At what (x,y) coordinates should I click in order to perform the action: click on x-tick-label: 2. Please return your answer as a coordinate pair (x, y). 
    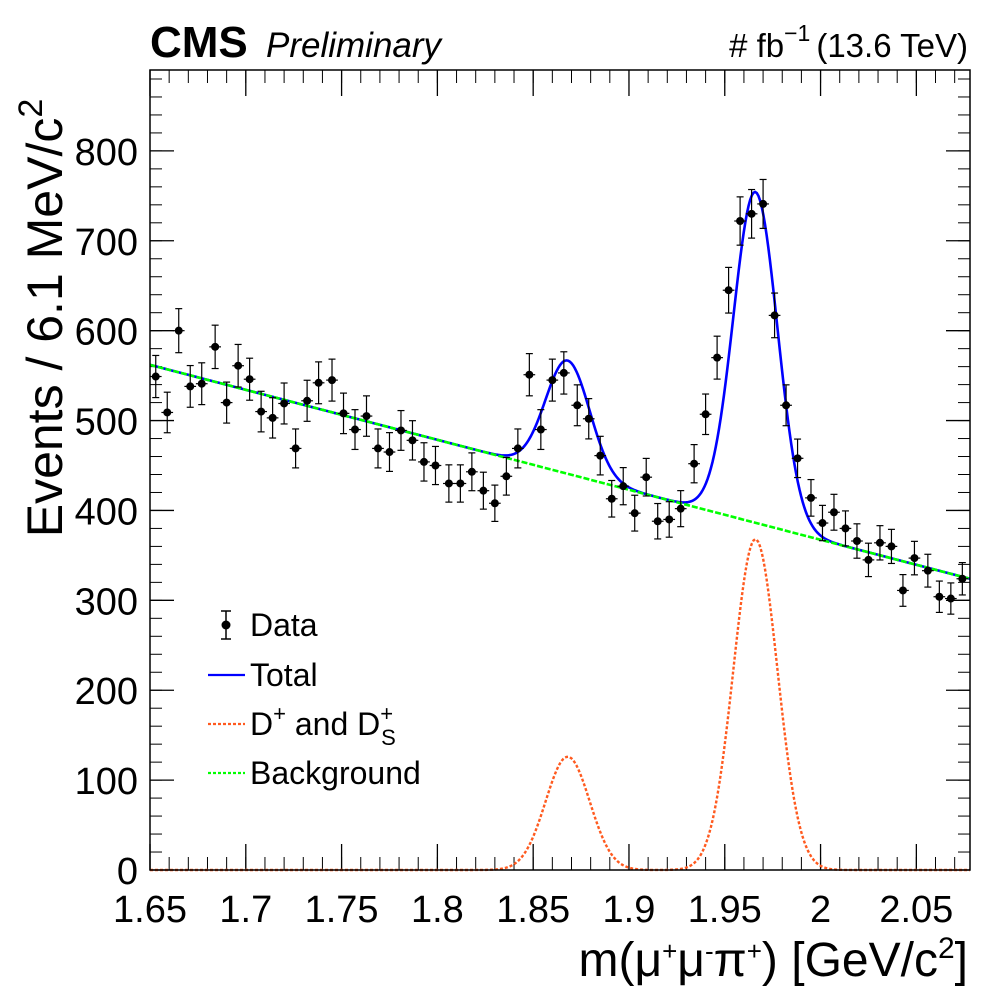
    Looking at the image, I should click on (820, 910).